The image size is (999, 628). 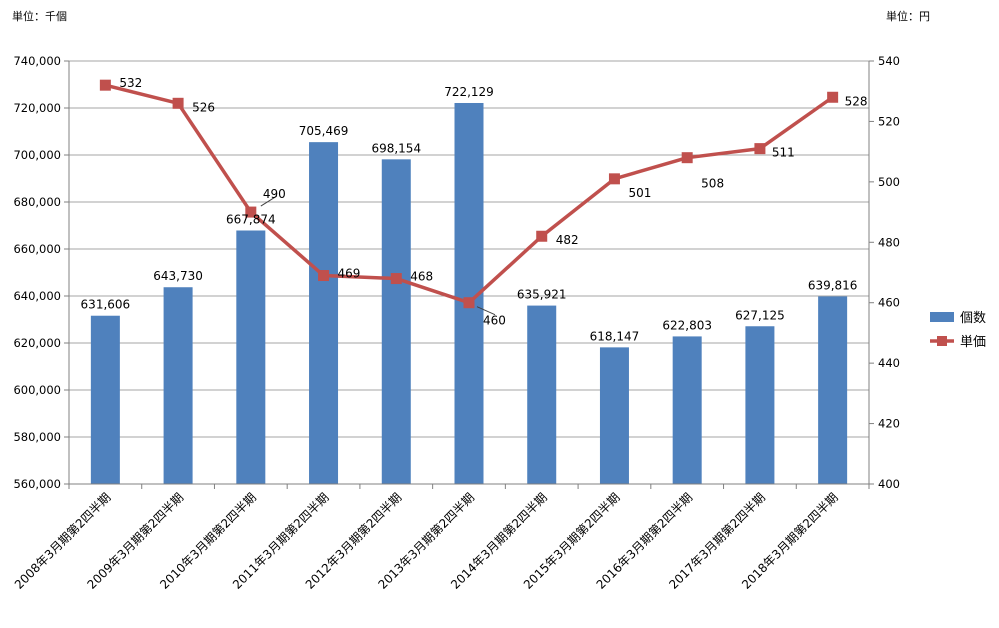 I want to click on left-tick-label: 560,000, so click(x=37, y=484).